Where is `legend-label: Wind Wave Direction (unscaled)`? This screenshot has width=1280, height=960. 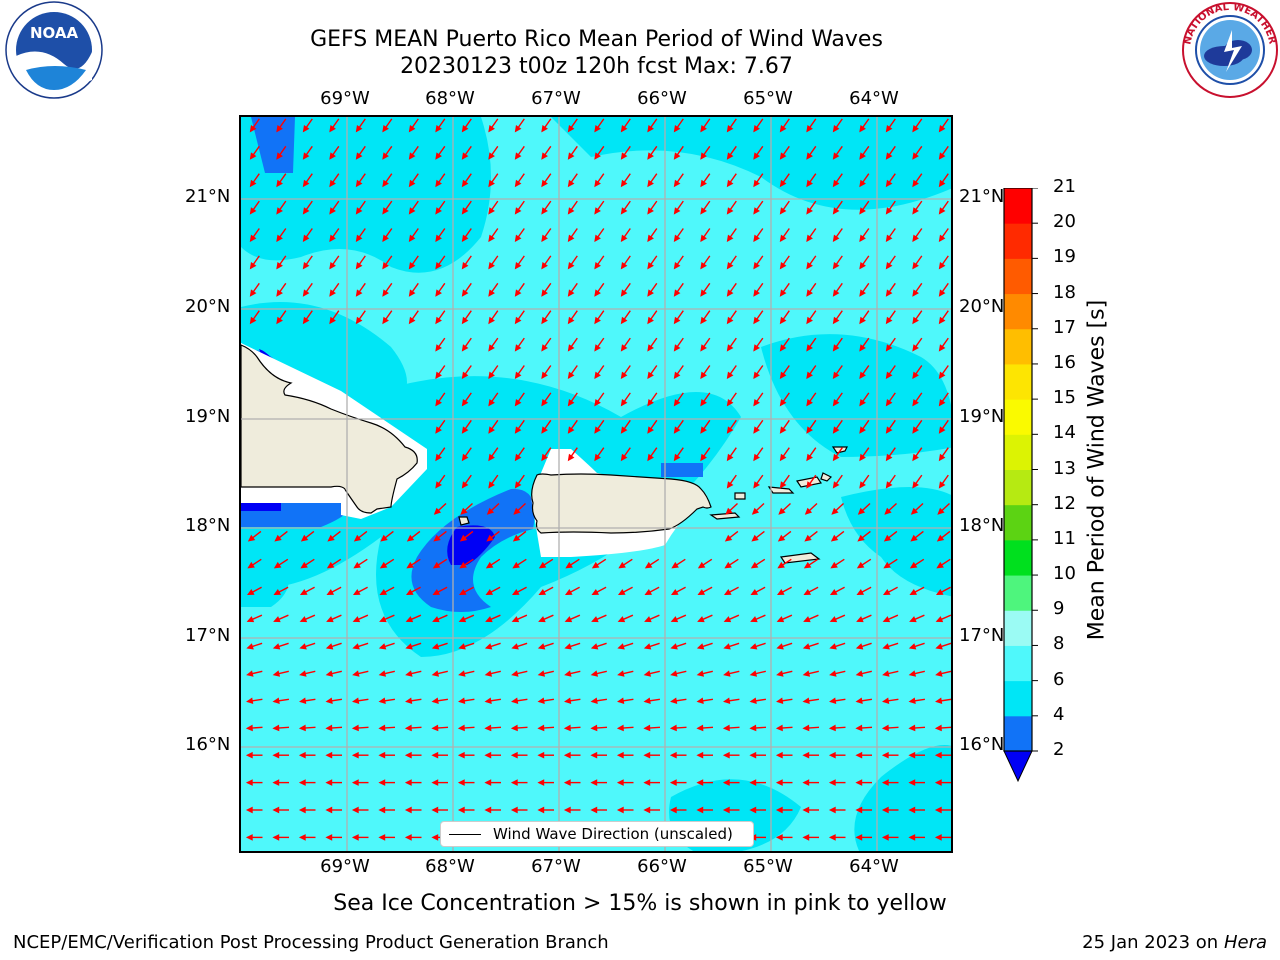
legend-label: Wind Wave Direction (unscaled) is located at coordinates (613, 834).